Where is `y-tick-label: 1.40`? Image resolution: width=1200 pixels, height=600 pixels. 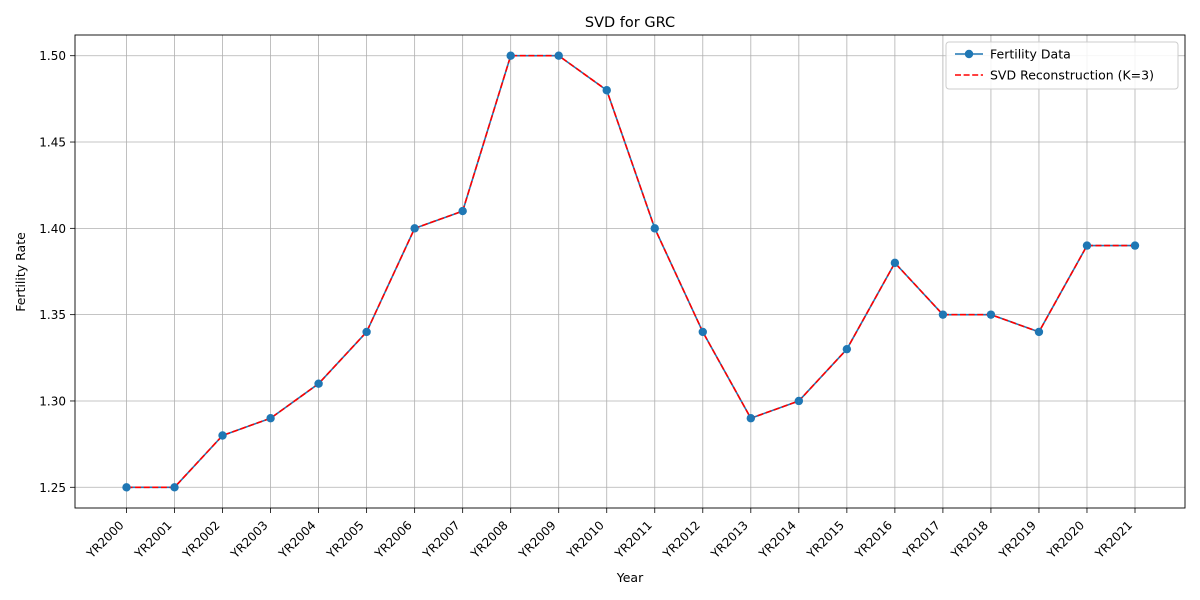
y-tick-label: 1.40 is located at coordinates (52, 229).